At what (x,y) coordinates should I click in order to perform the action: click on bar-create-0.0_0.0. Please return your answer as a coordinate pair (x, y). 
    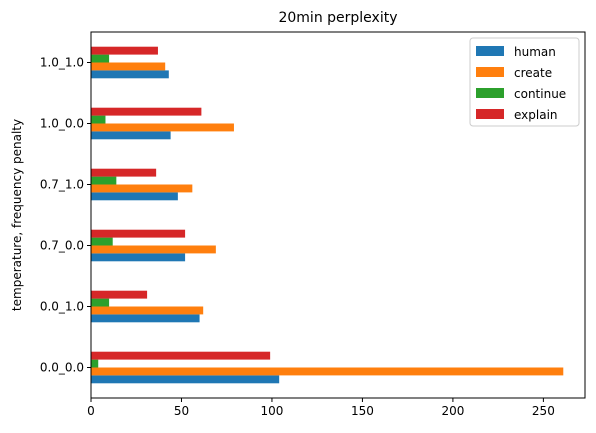
    Looking at the image, I should click on (327, 371).